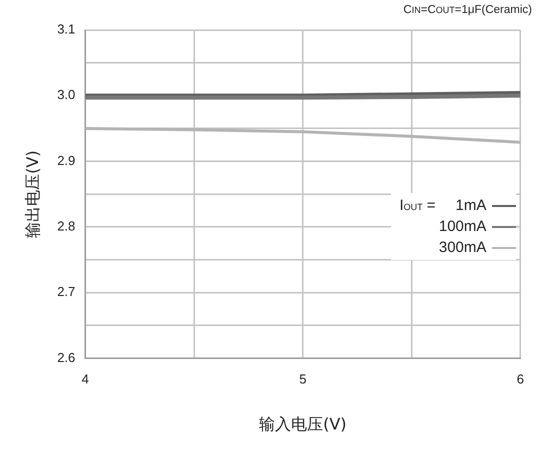  I want to click on x-tick-label: 6, so click(520, 379).